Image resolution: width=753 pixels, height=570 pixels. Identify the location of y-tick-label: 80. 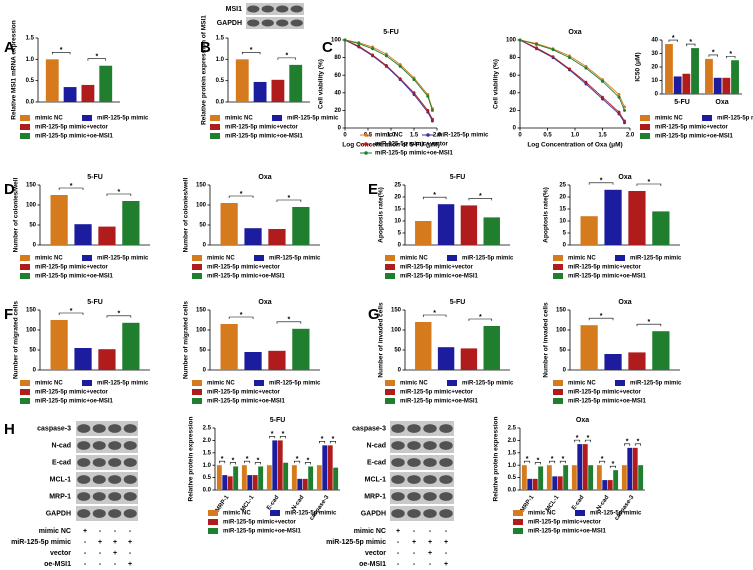
(512, 58).